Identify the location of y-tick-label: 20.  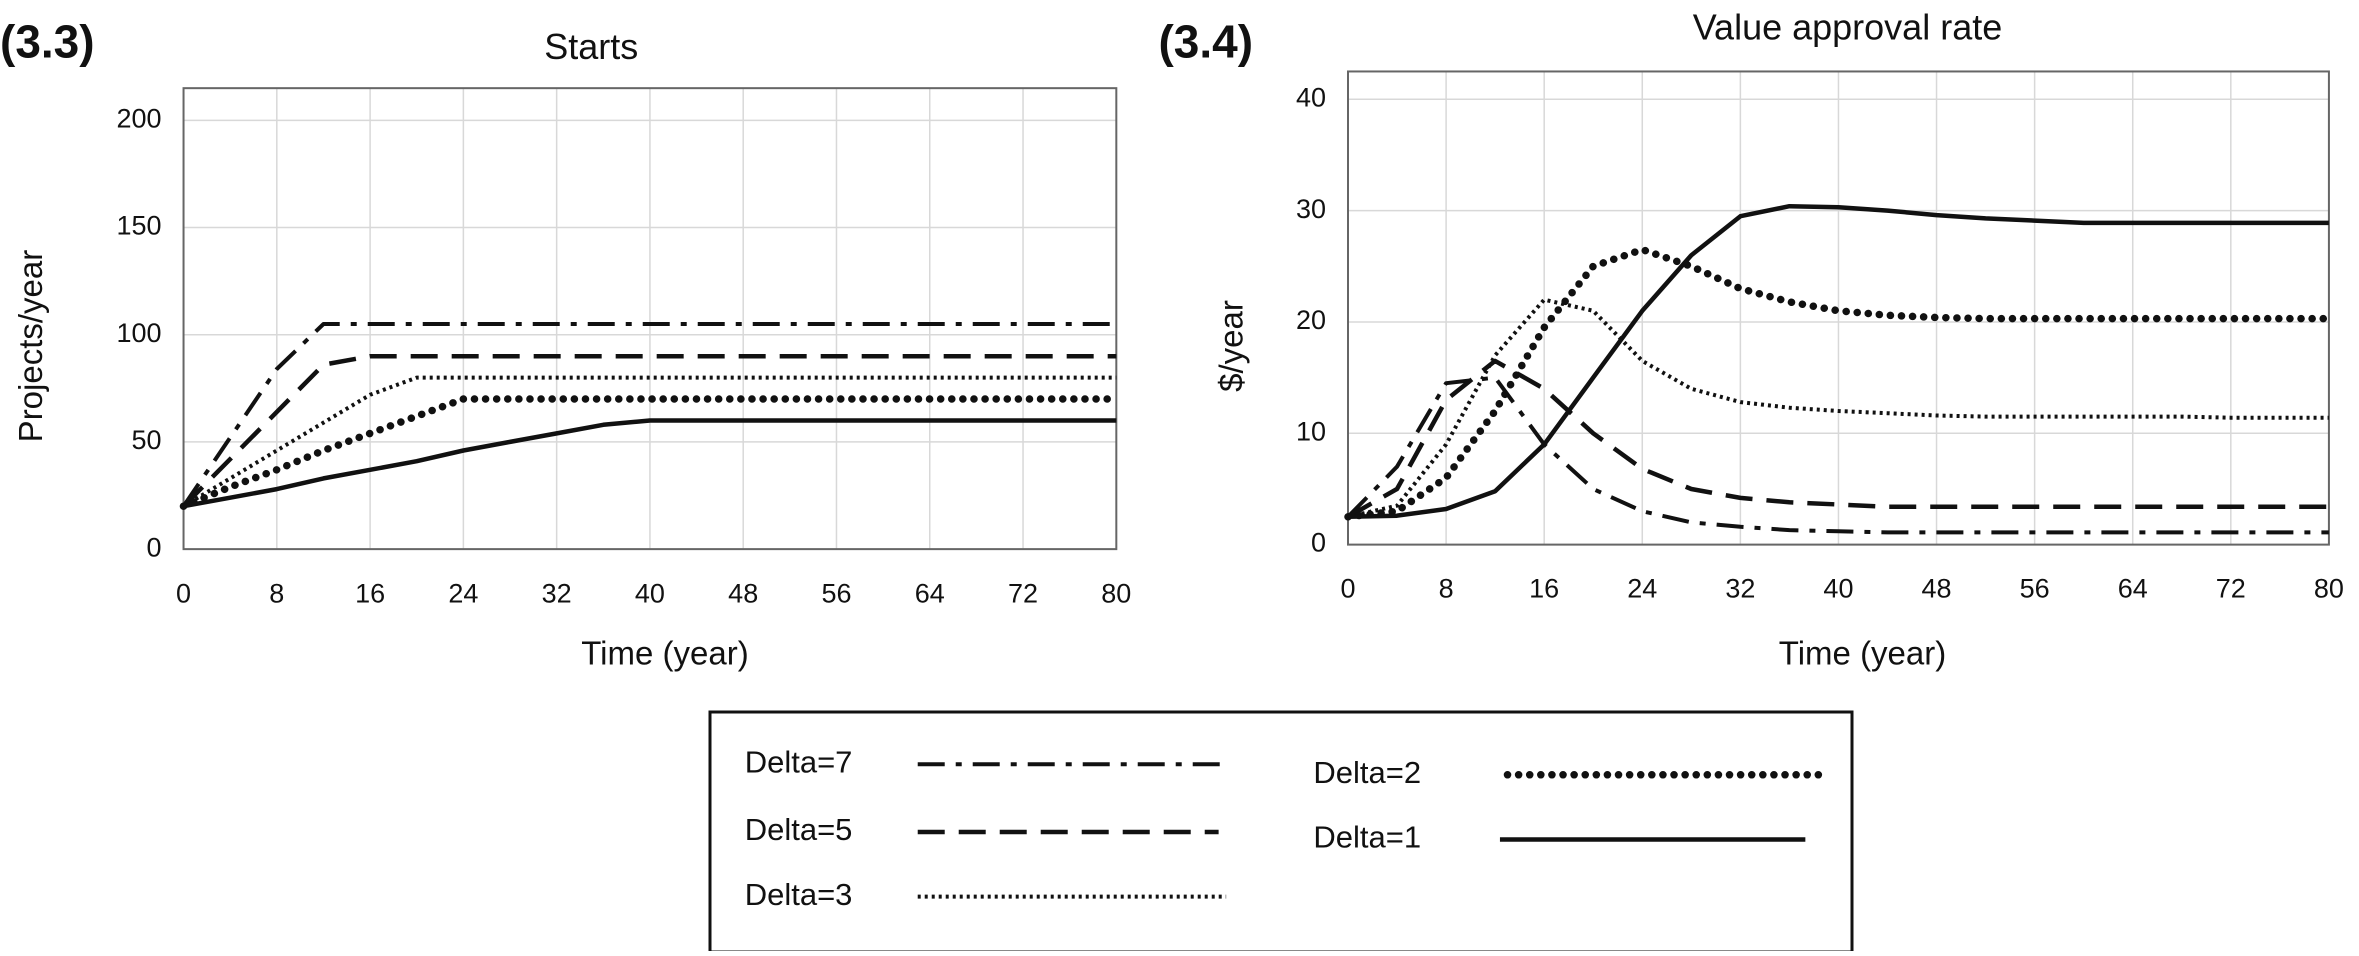
(1311, 320).